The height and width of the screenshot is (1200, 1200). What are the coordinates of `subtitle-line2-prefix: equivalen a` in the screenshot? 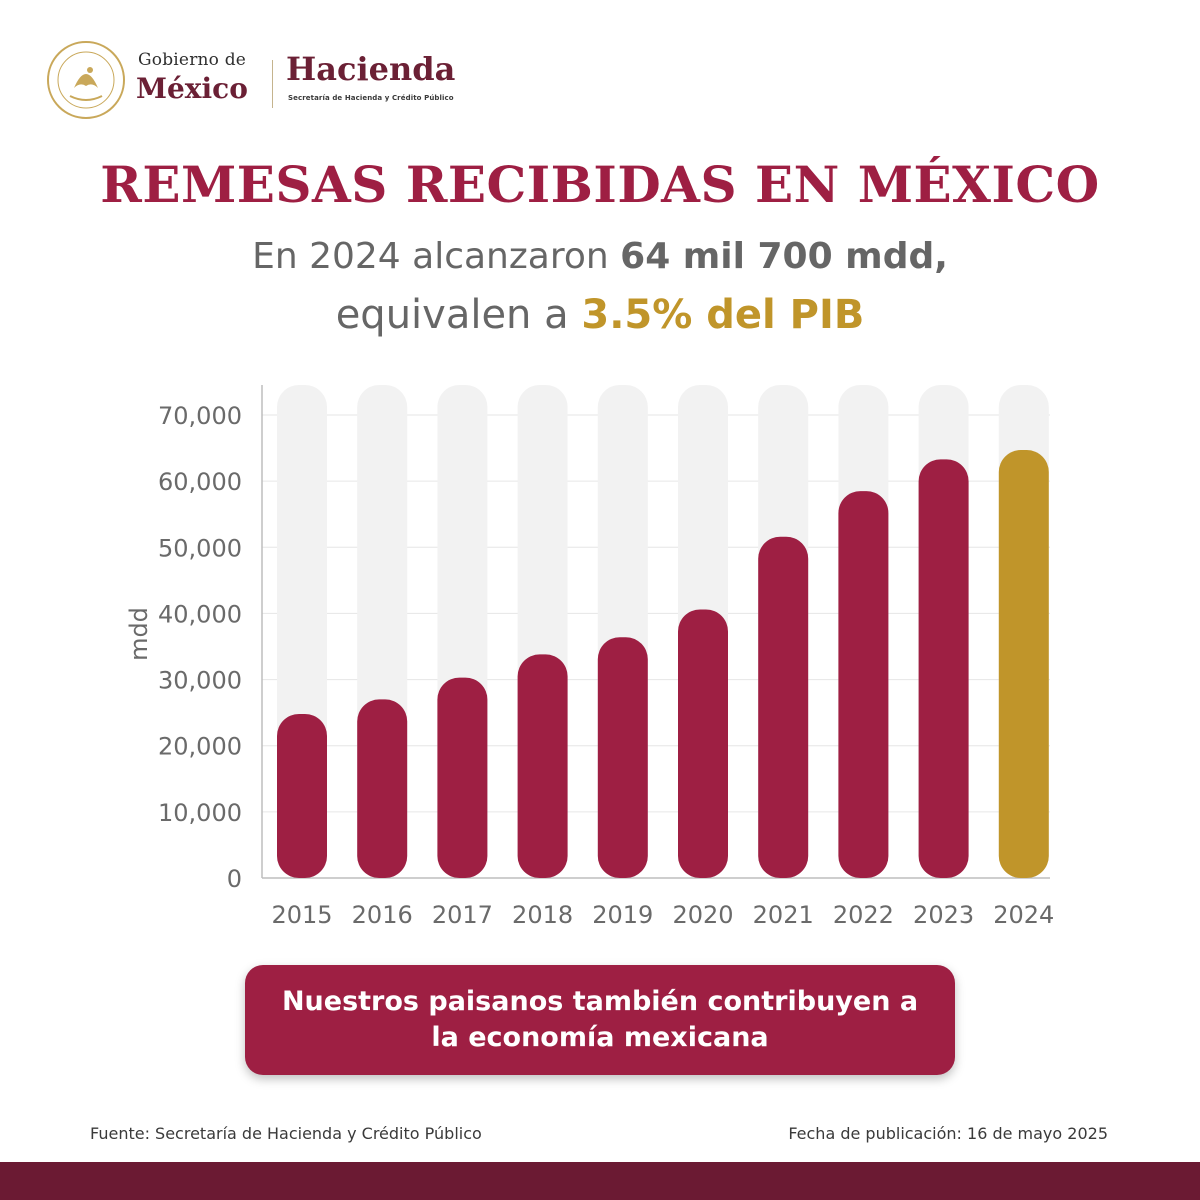 It's located at (458, 315).